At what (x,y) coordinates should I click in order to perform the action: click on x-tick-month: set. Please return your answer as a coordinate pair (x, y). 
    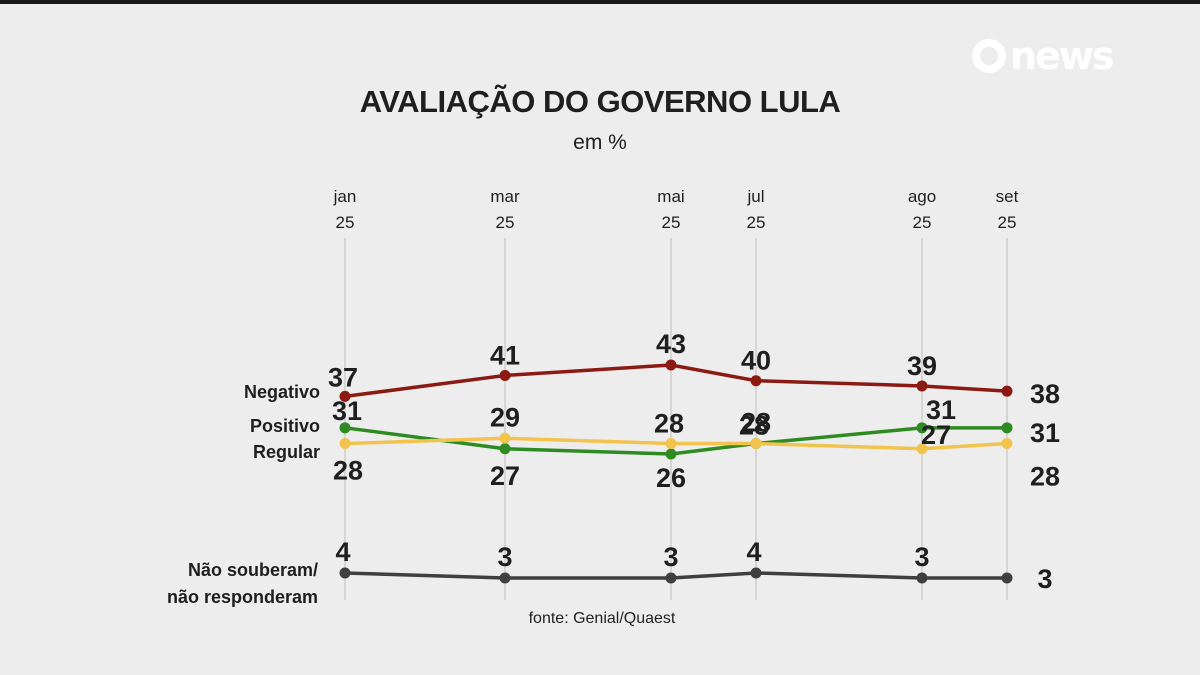
    Looking at the image, I should click on (1007, 196).